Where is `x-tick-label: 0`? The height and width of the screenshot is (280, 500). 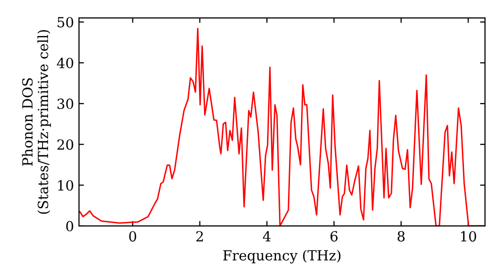
x-tick-label: 0 is located at coordinates (132, 236).